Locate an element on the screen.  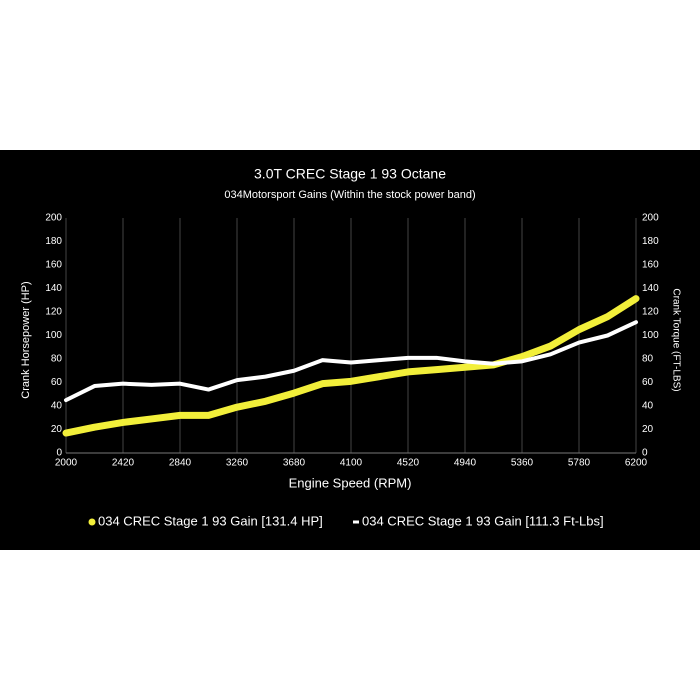
x-tick-label: 2000 is located at coordinates (66, 463).